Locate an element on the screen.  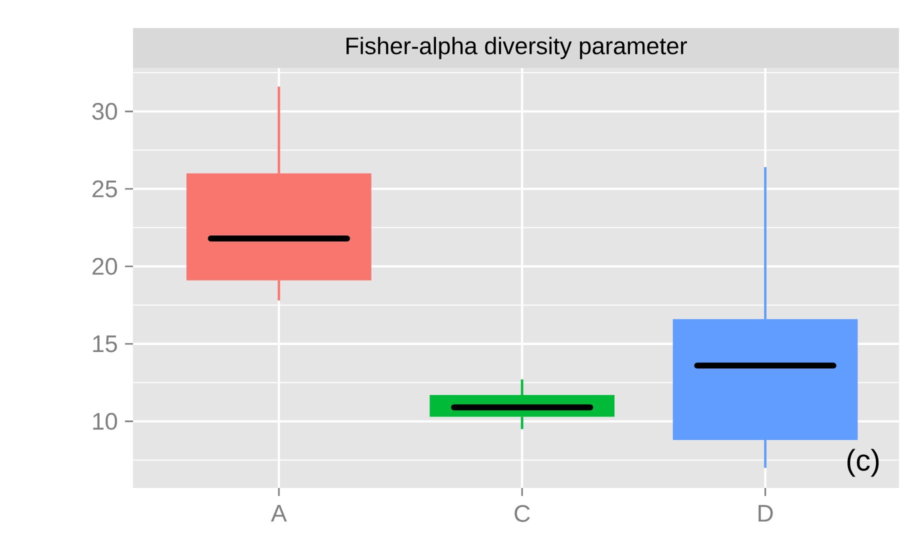
y-tick-label: 10 is located at coordinates (105, 421).